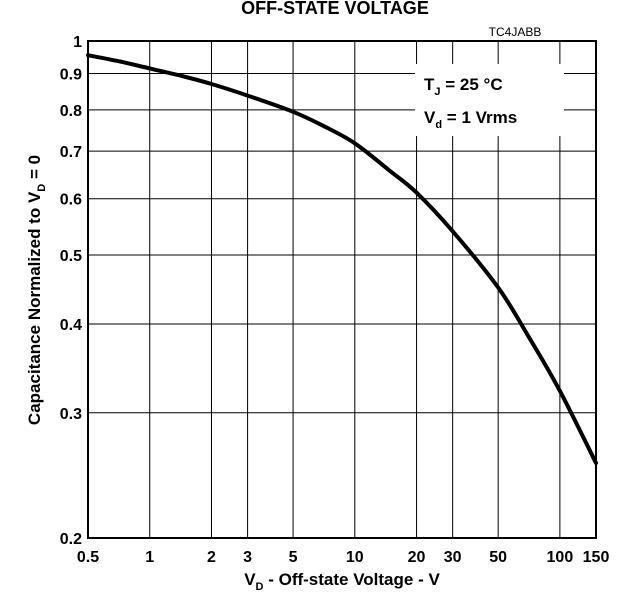  What do you see at coordinates (71, 325) in the screenshot?
I see `y-tick-label: 0.4` at bounding box center [71, 325].